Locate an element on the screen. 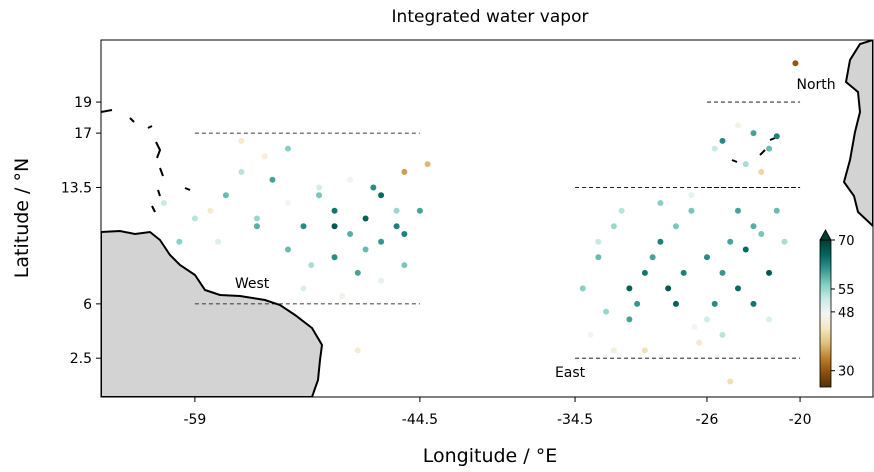 The image size is (874, 472). x-tick-label: -26 is located at coordinates (707, 420).